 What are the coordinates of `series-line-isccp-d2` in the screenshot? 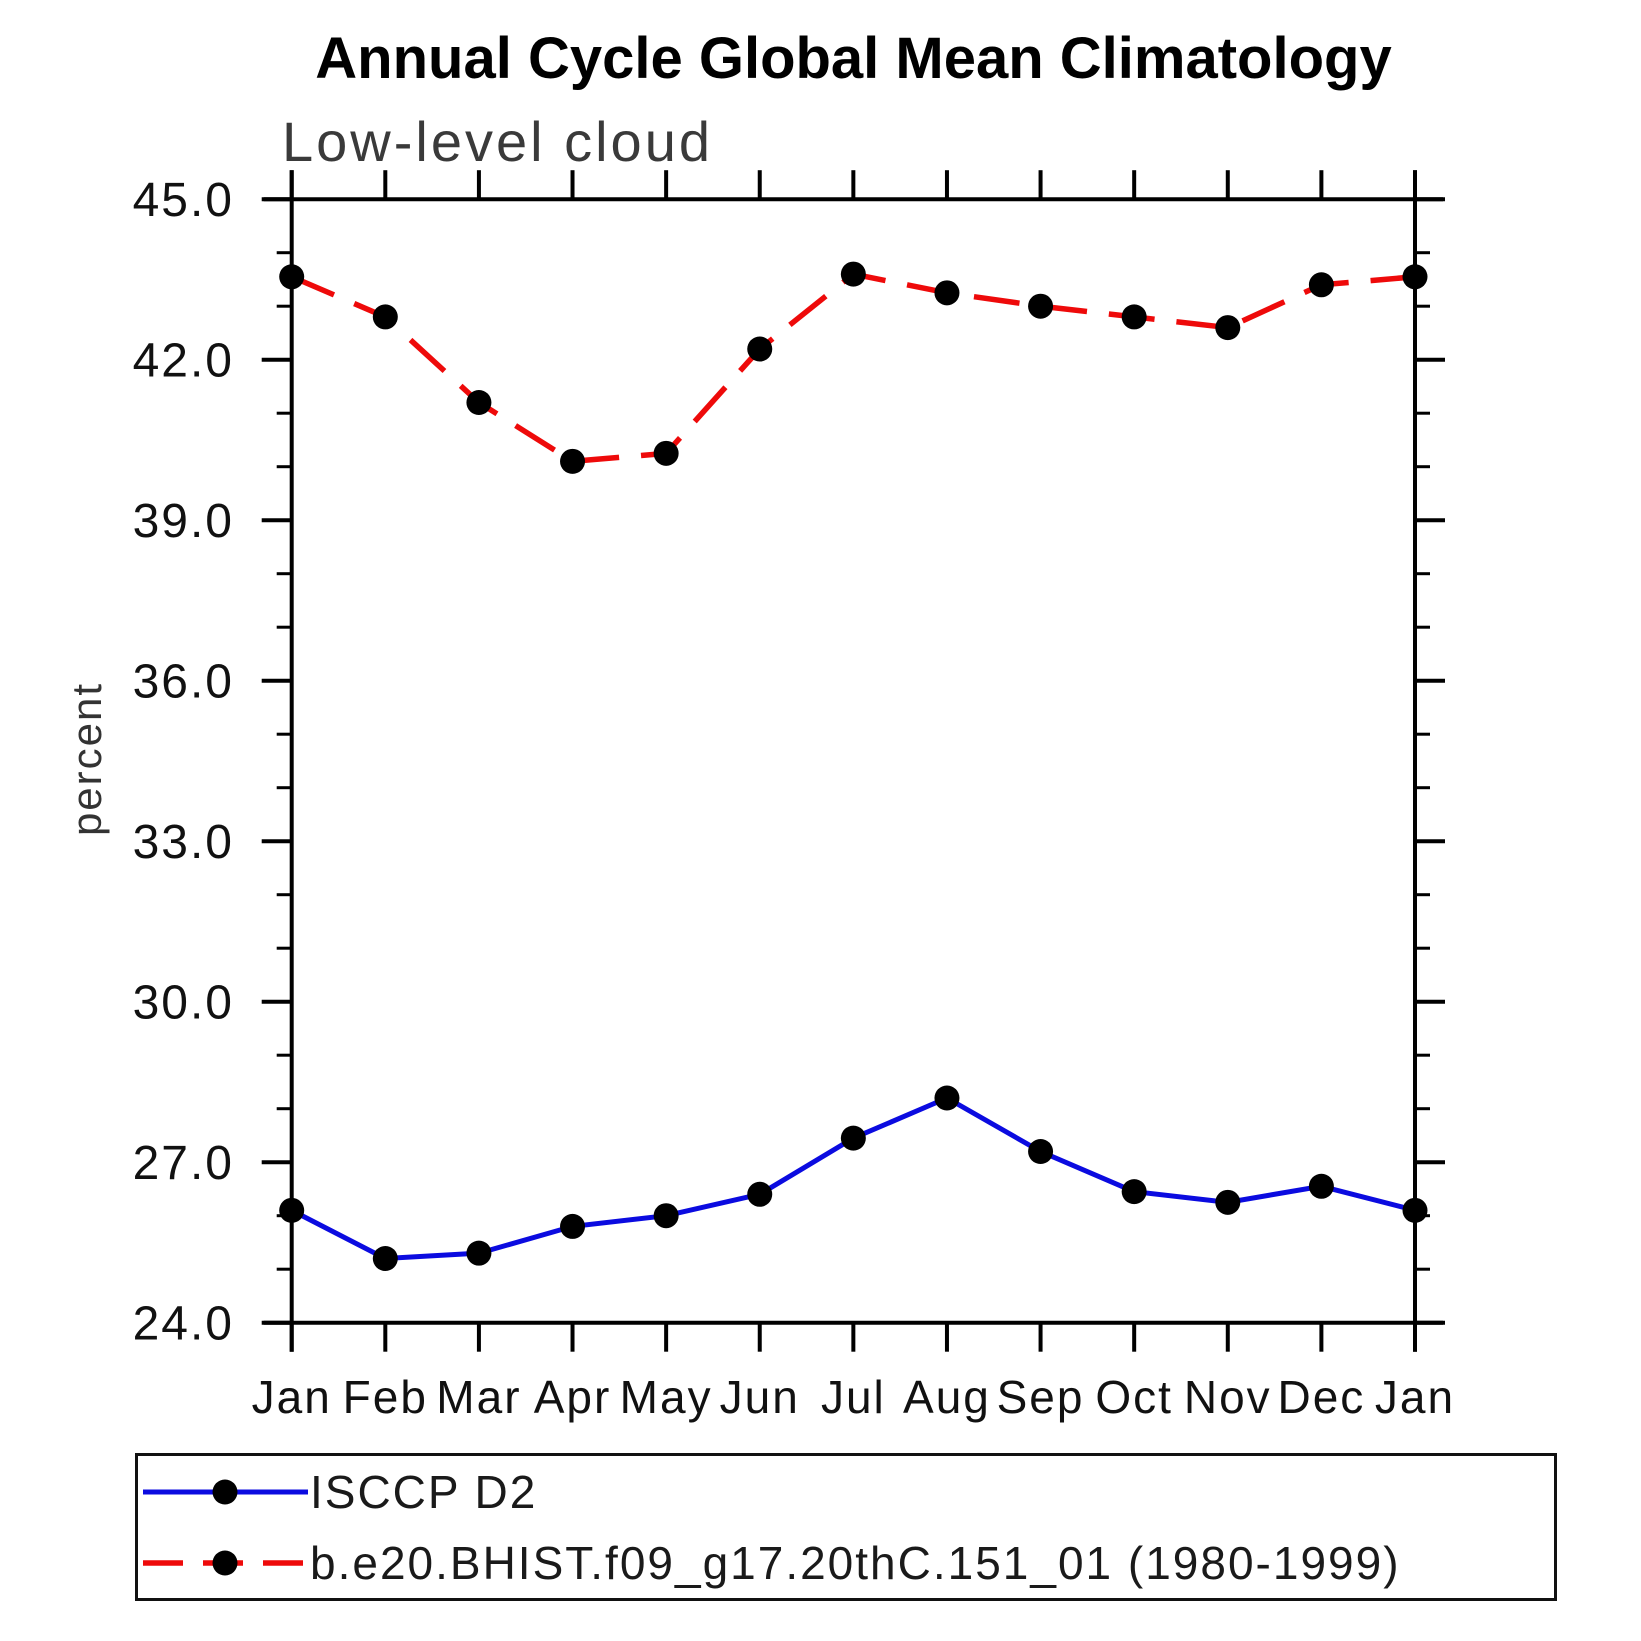 It's located at (853, 1178).